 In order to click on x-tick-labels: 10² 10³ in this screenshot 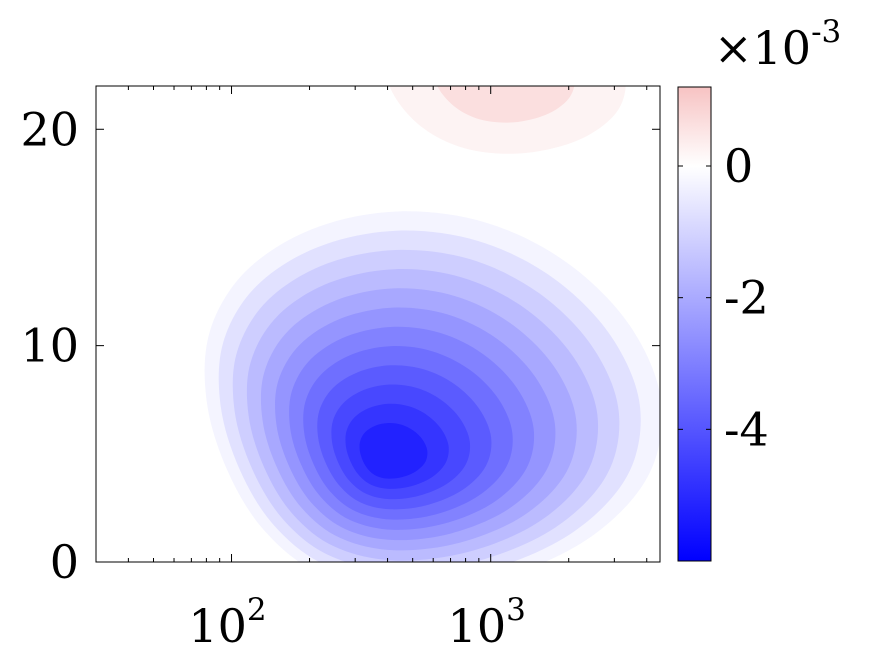, I will do `click(356, 622)`.